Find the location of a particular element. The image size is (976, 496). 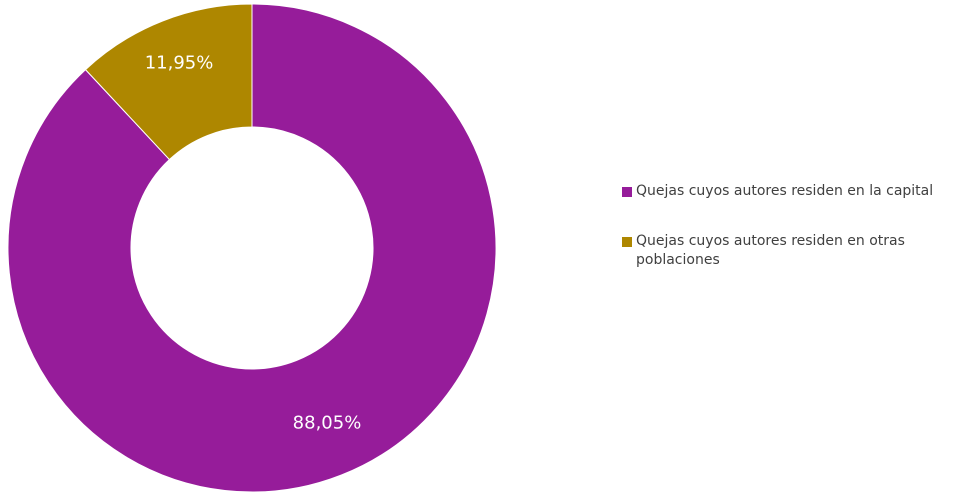

legend-swatch-otras-poblaciones is located at coordinates (627, 242).